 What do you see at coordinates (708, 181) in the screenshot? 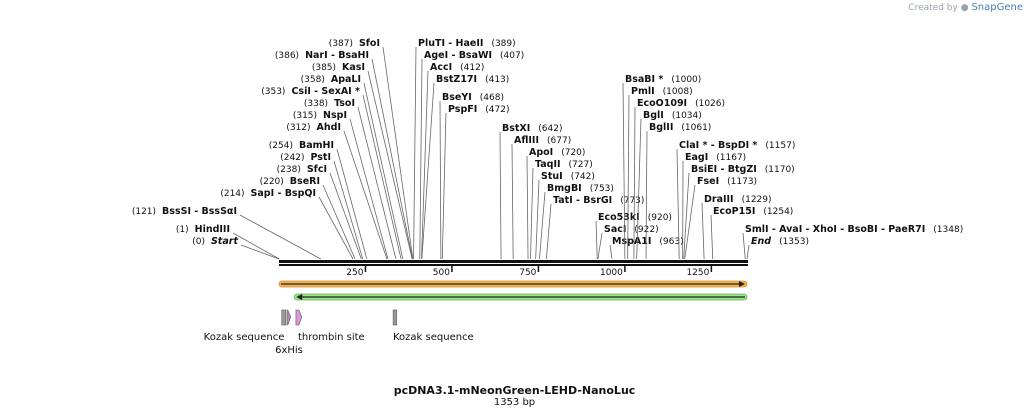
I see `site-label: FseI` at bounding box center [708, 181].